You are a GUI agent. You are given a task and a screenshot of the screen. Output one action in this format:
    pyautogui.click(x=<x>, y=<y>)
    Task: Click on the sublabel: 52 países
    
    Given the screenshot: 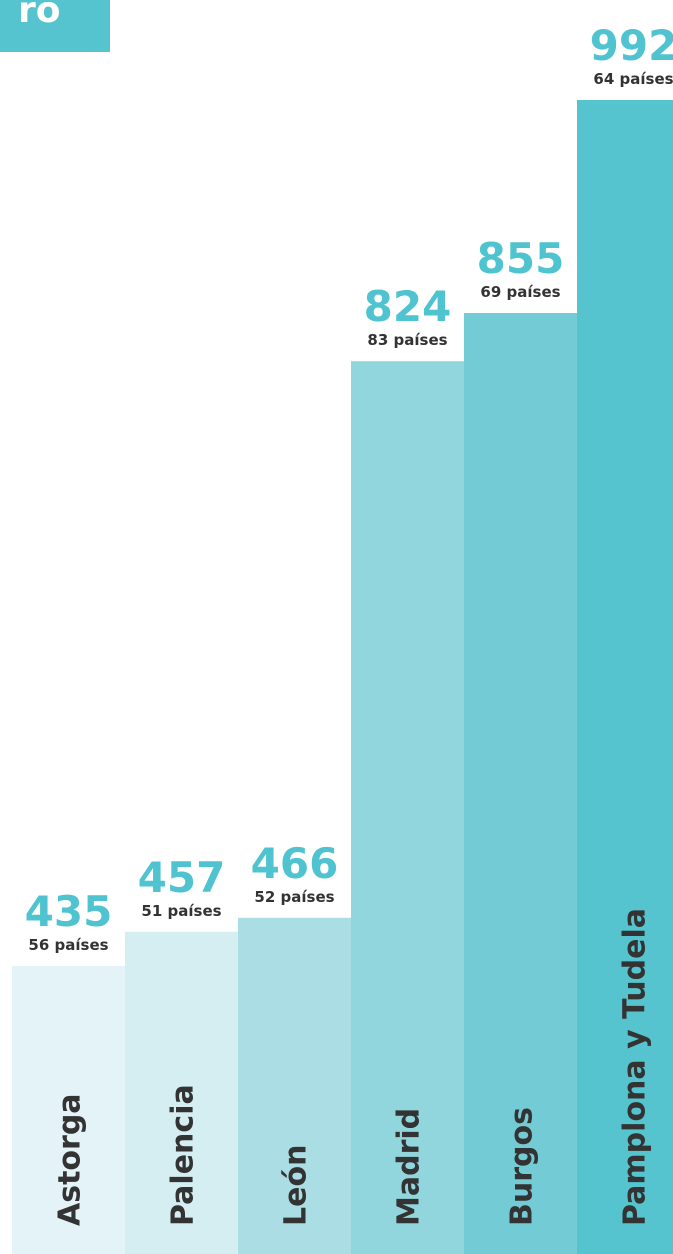 What is the action you would take?
    pyautogui.click(x=294, y=897)
    